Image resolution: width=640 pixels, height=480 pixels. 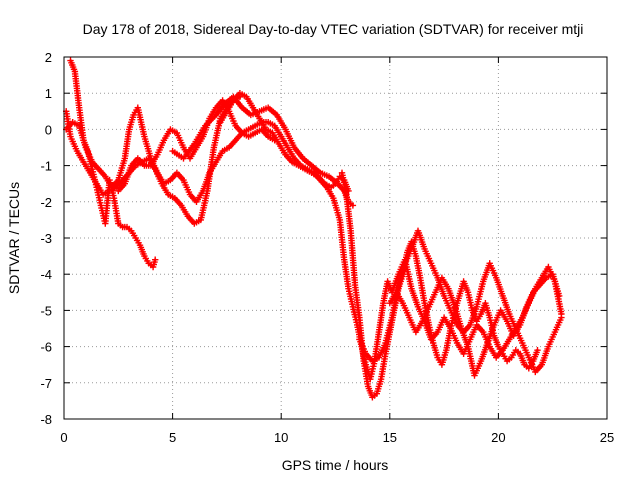 I want to click on x-tick-label: 15, so click(x=390, y=437).